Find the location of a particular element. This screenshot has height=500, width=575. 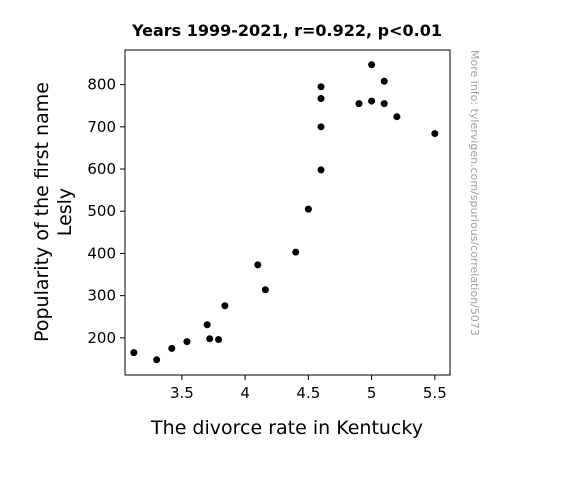

y-tick-label: 500 is located at coordinates (101, 211).